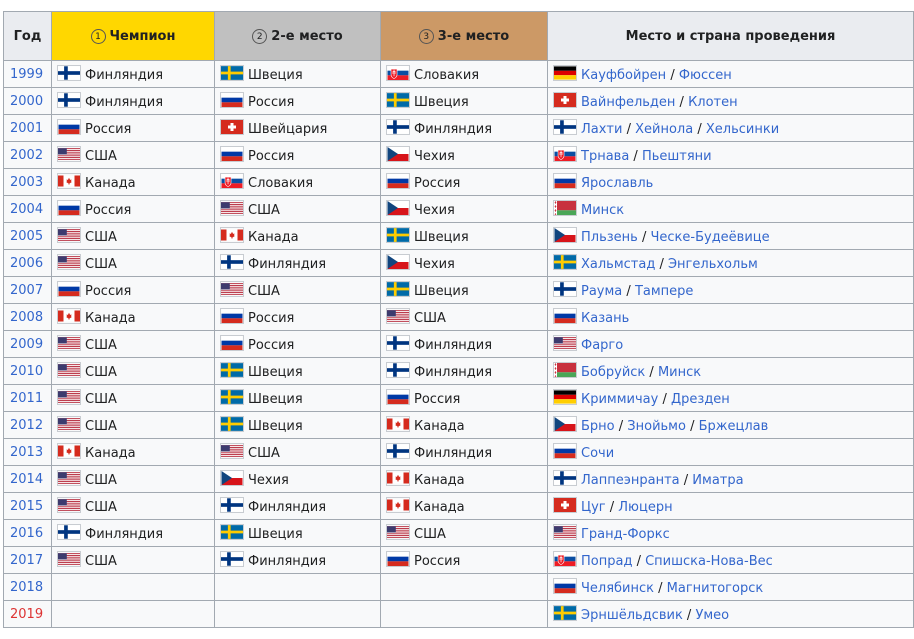  I want to click on year-cell: 2005, so click(27, 236).